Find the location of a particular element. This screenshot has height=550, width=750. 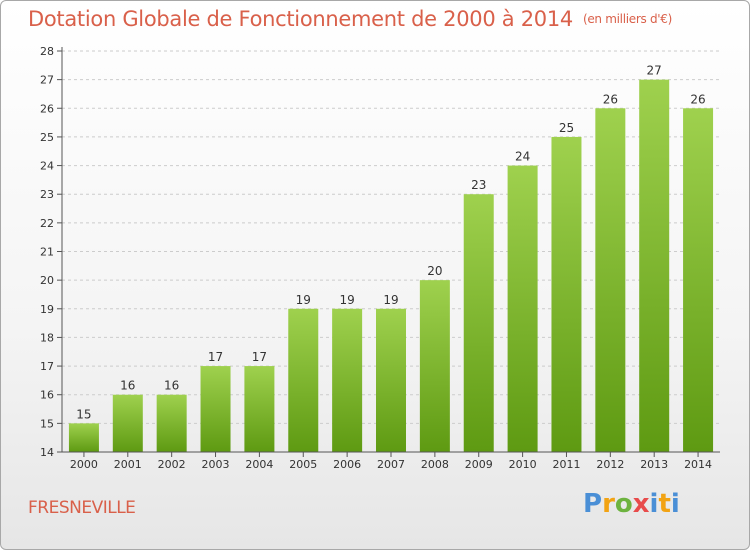

y-tick-label: 23 is located at coordinates (47, 194).